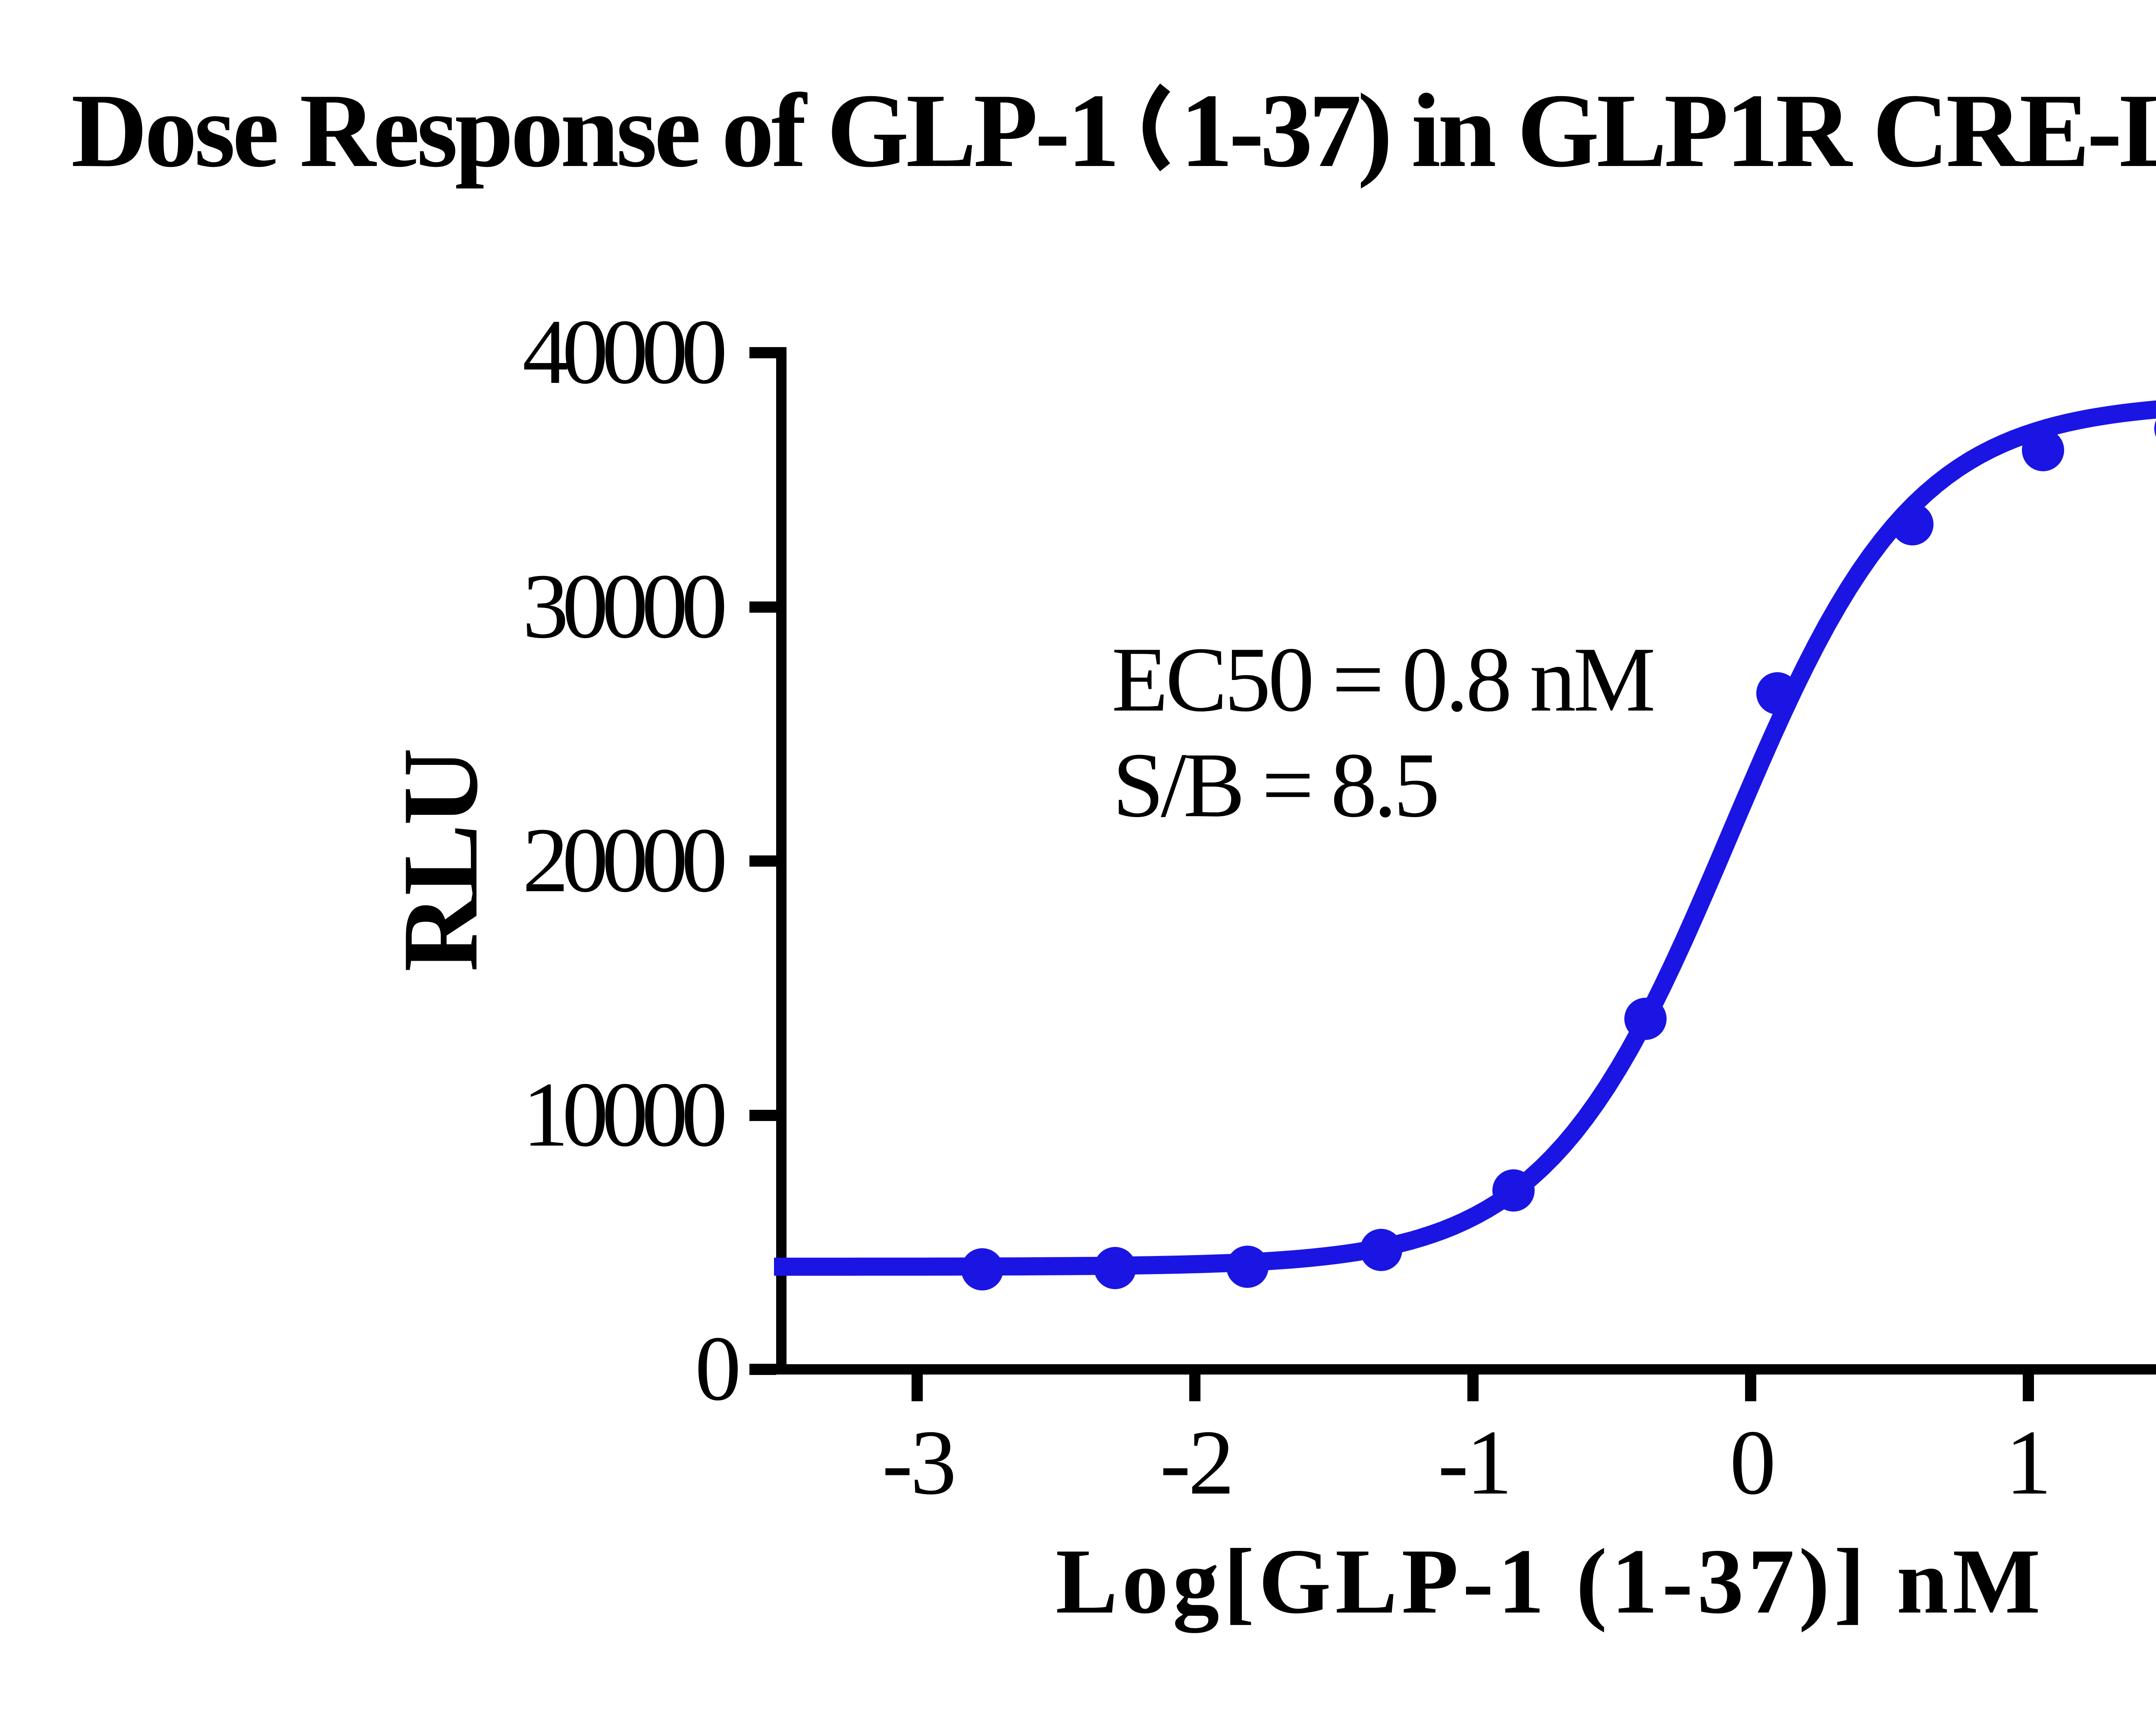 The width and height of the screenshot is (2156, 1713). Describe the element at coordinates (1382, 679) in the screenshot. I see `svg-text: EC50 = 0.8 nM` at that location.